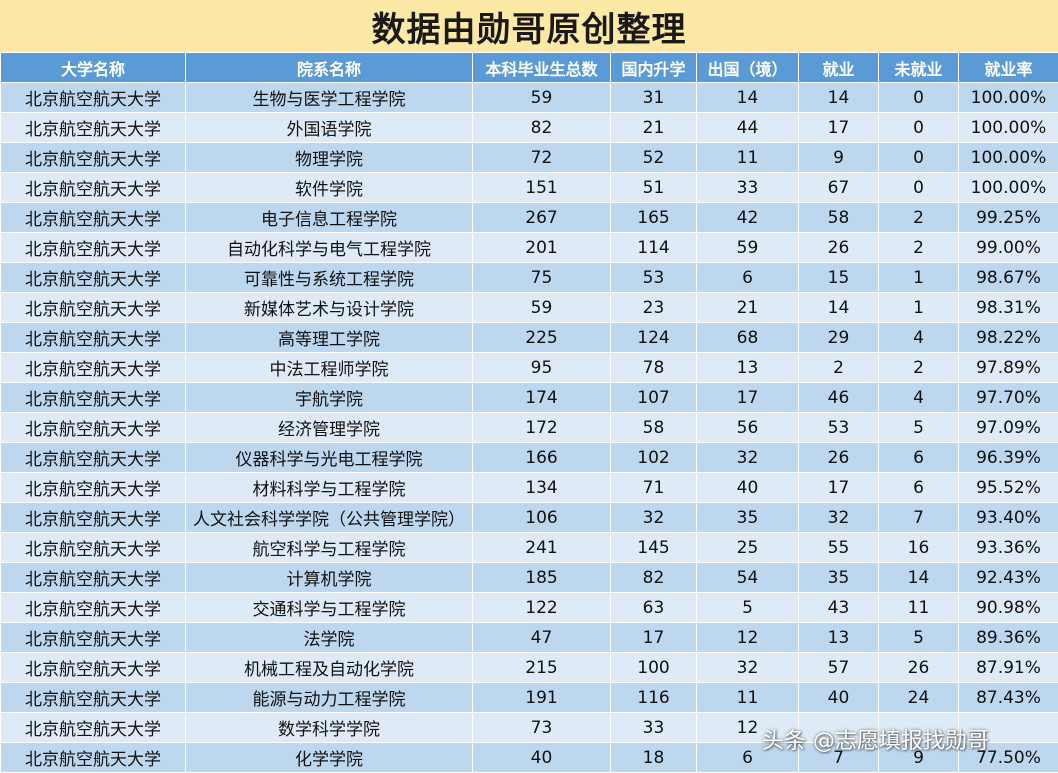  What do you see at coordinates (1008, 397) in the screenshot?
I see `employment-rate-cell: 97.70%` at bounding box center [1008, 397].